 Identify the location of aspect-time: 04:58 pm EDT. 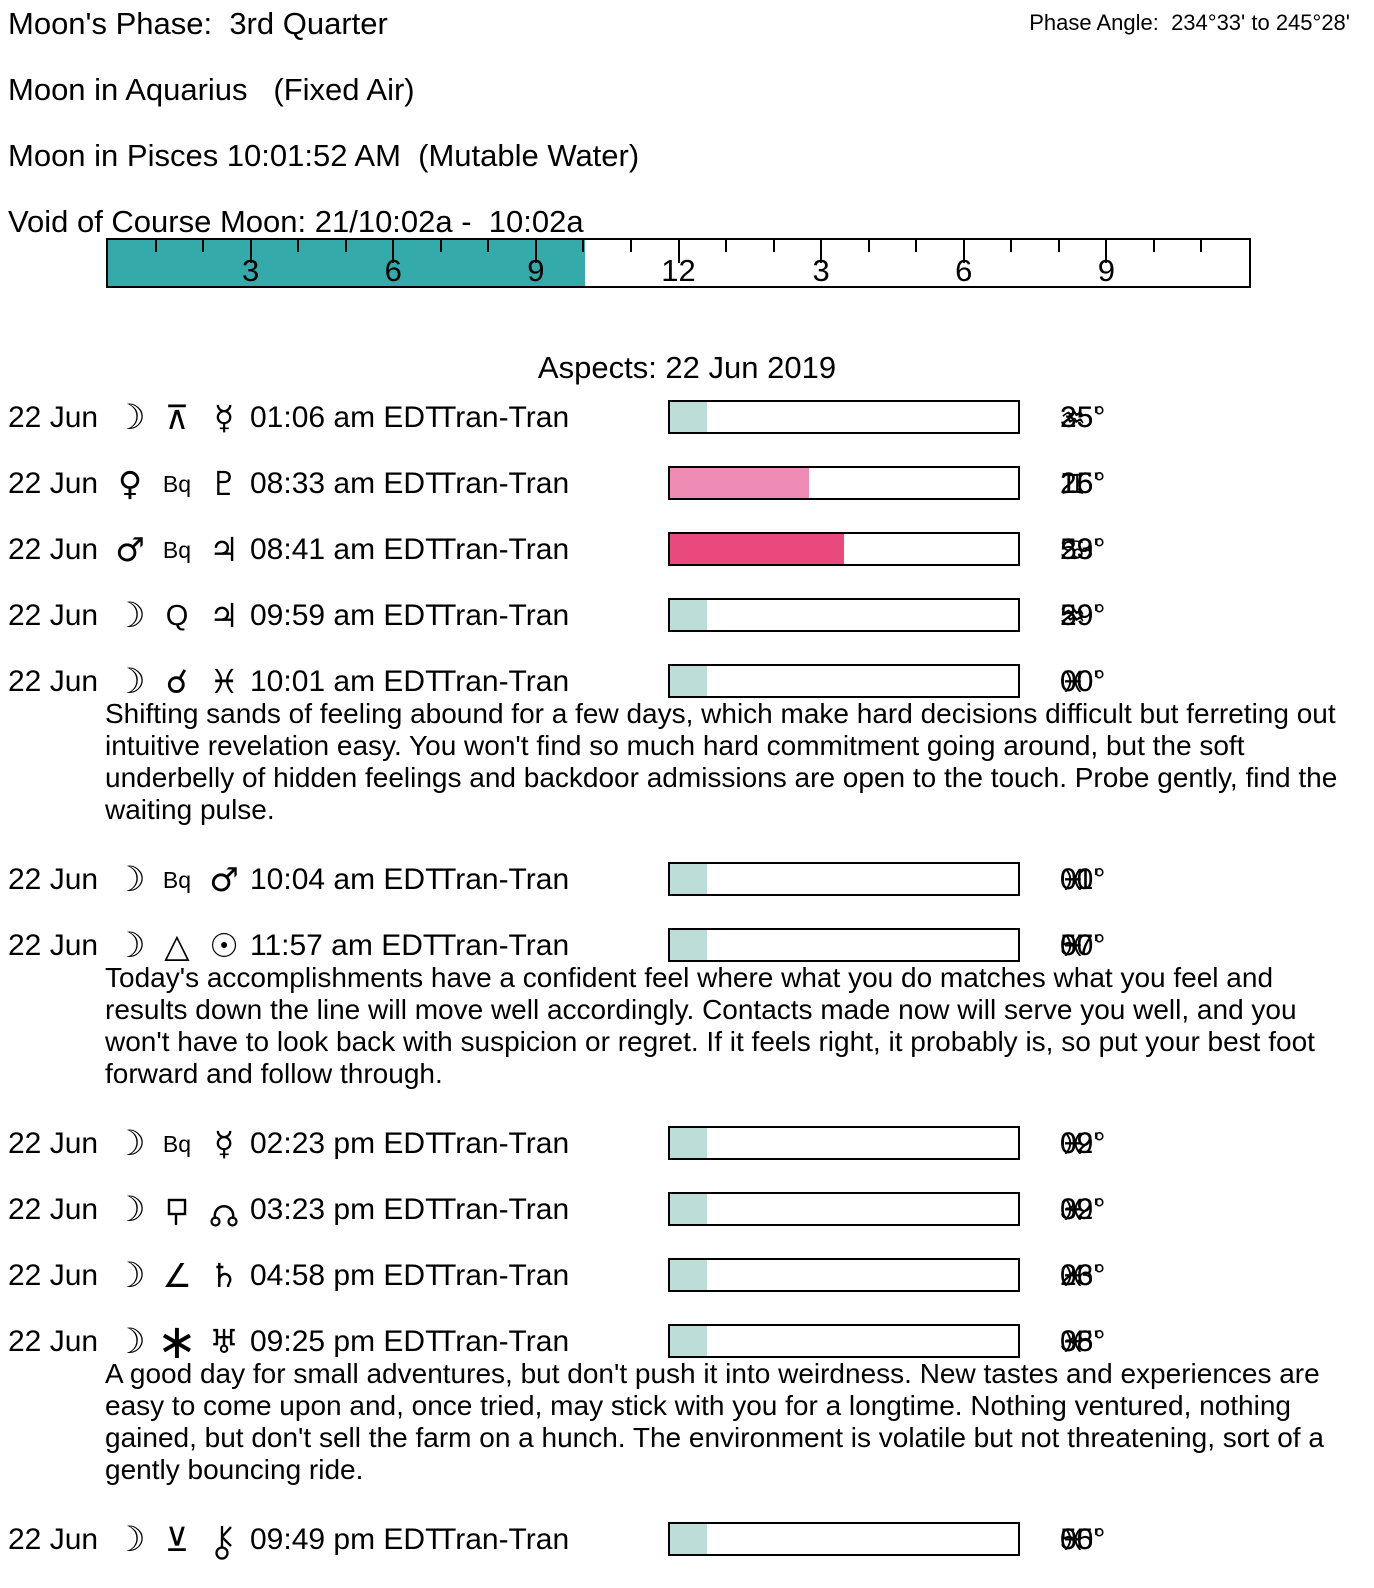
(347, 1275).